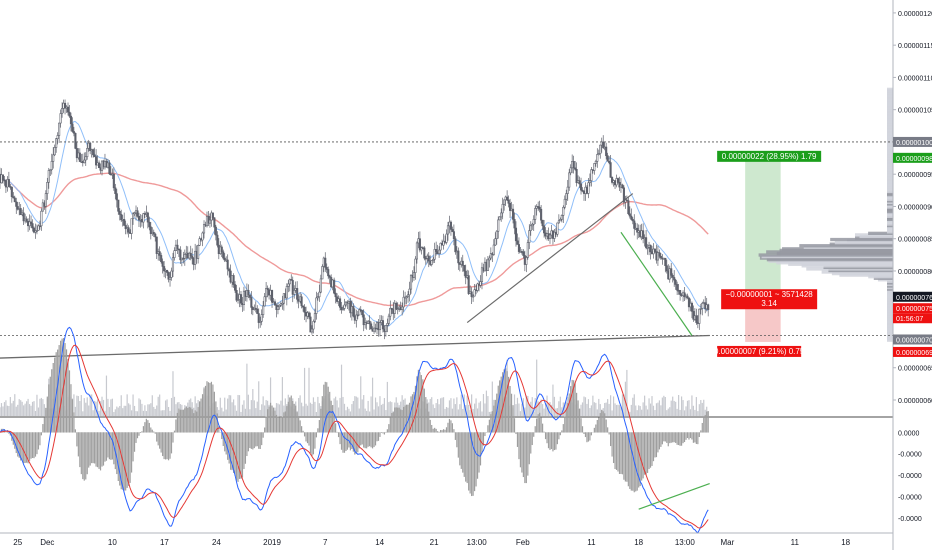  What do you see at coordinates (910, 455) in the screenshot?
I see `macd-tick-label: -0.0000` at bounding box center [910, 455].